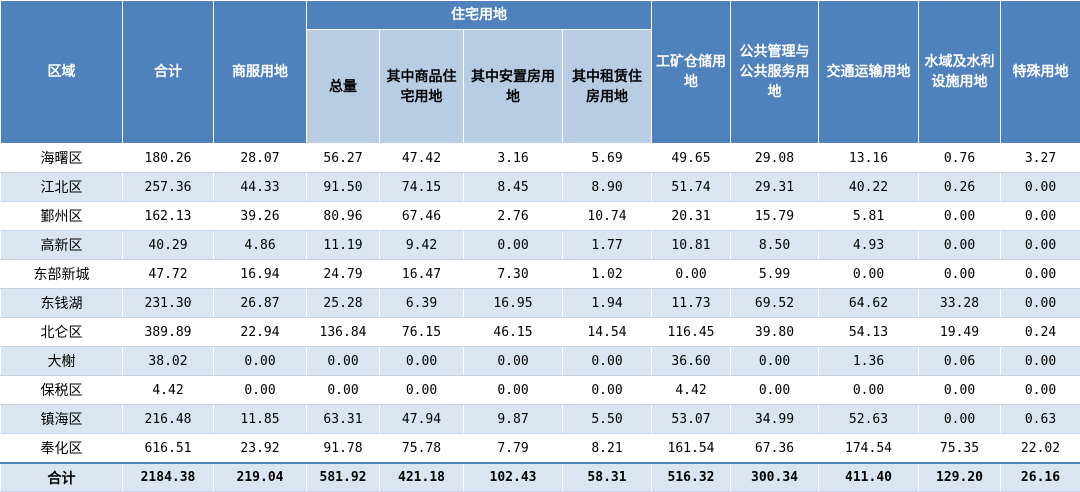 Image resolution: width=1080 pixels, height=492 pixels. I want to click on value-cell: 231.30, so click(168, 303).